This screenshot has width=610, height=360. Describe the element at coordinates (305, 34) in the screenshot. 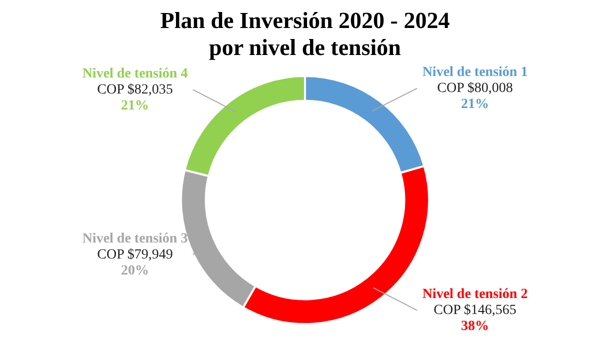

I see `chart-title: Plan de Inversión 2020 - 2024 por nivel de tensión` at that location.